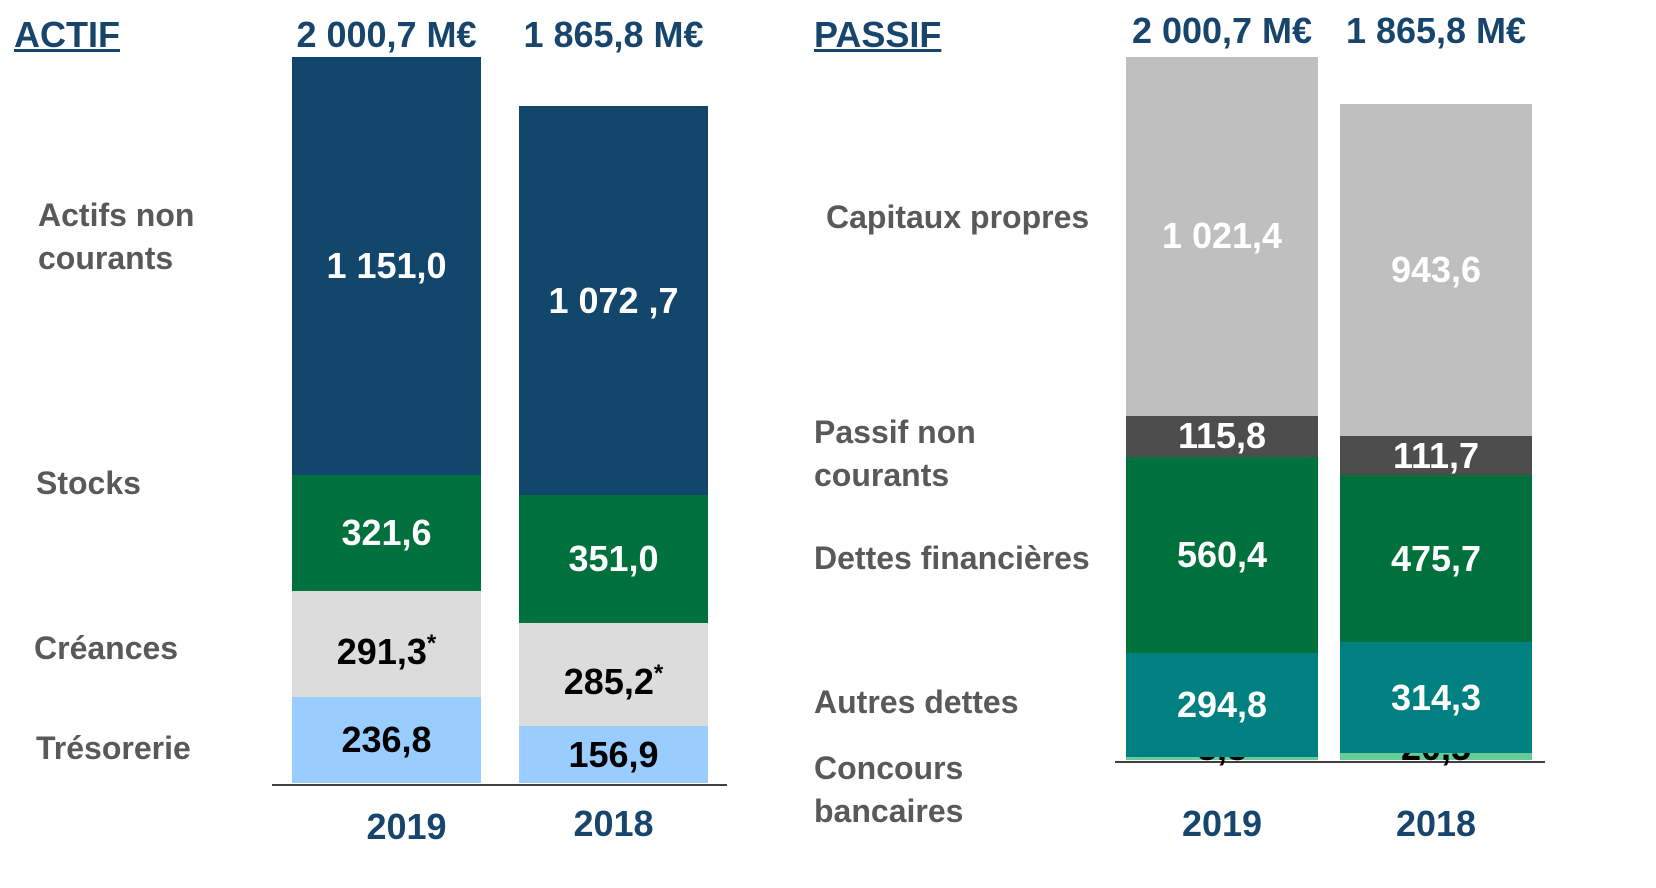 This screenshot has width=1656, height=888. I want to click on series-label: Capitaux propres, so click(958, 217).